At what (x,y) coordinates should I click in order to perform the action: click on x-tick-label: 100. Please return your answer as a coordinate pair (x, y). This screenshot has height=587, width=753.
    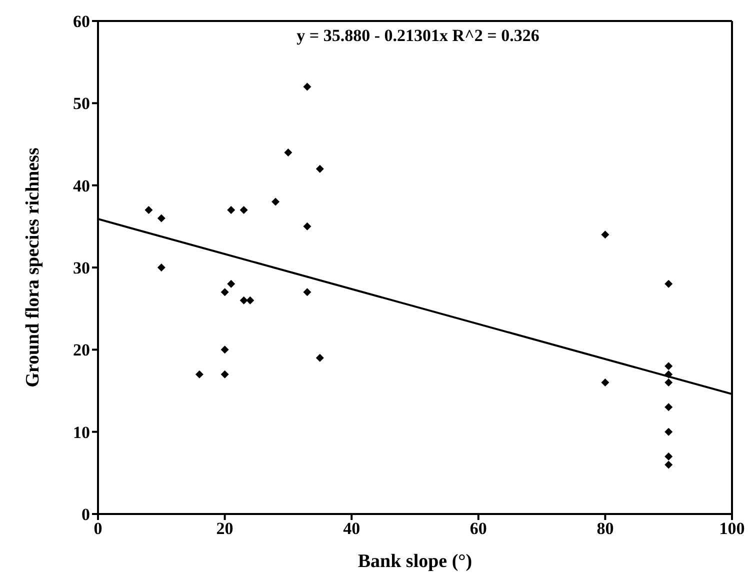
    Looking at the image, I should click on (732, 528).